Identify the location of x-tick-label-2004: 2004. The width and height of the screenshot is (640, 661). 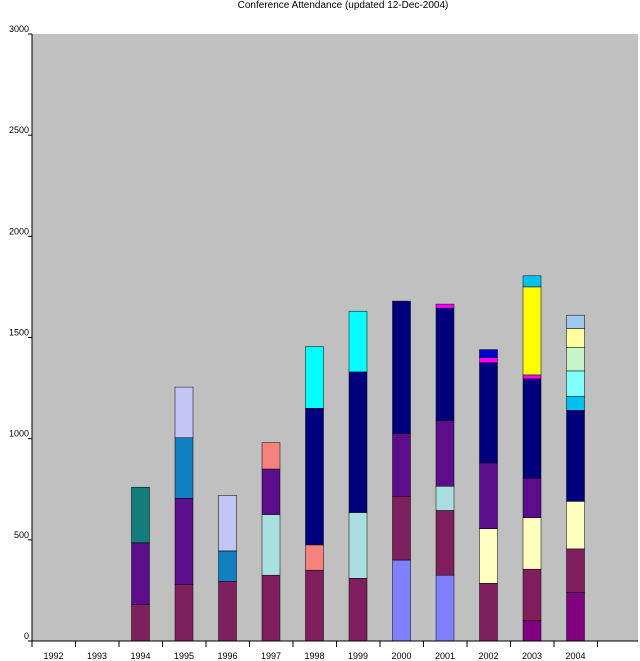
(575, 656).